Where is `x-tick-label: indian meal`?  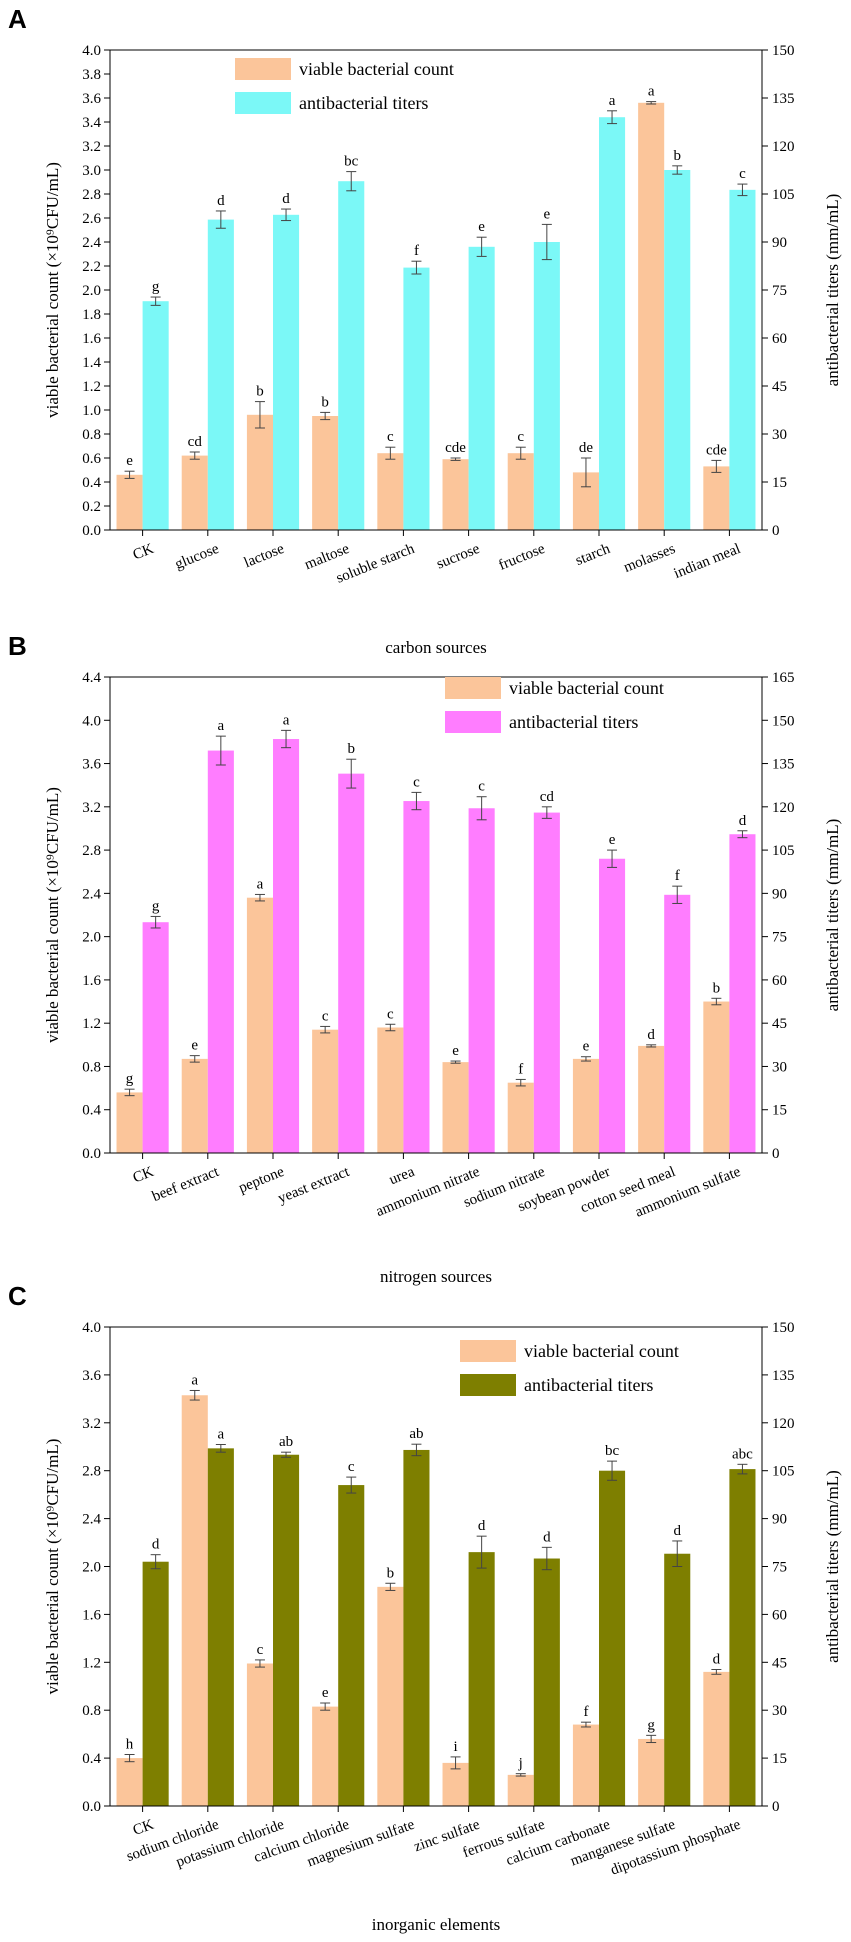 x-tick-label: indian meal is located at coordinates (707, 561).